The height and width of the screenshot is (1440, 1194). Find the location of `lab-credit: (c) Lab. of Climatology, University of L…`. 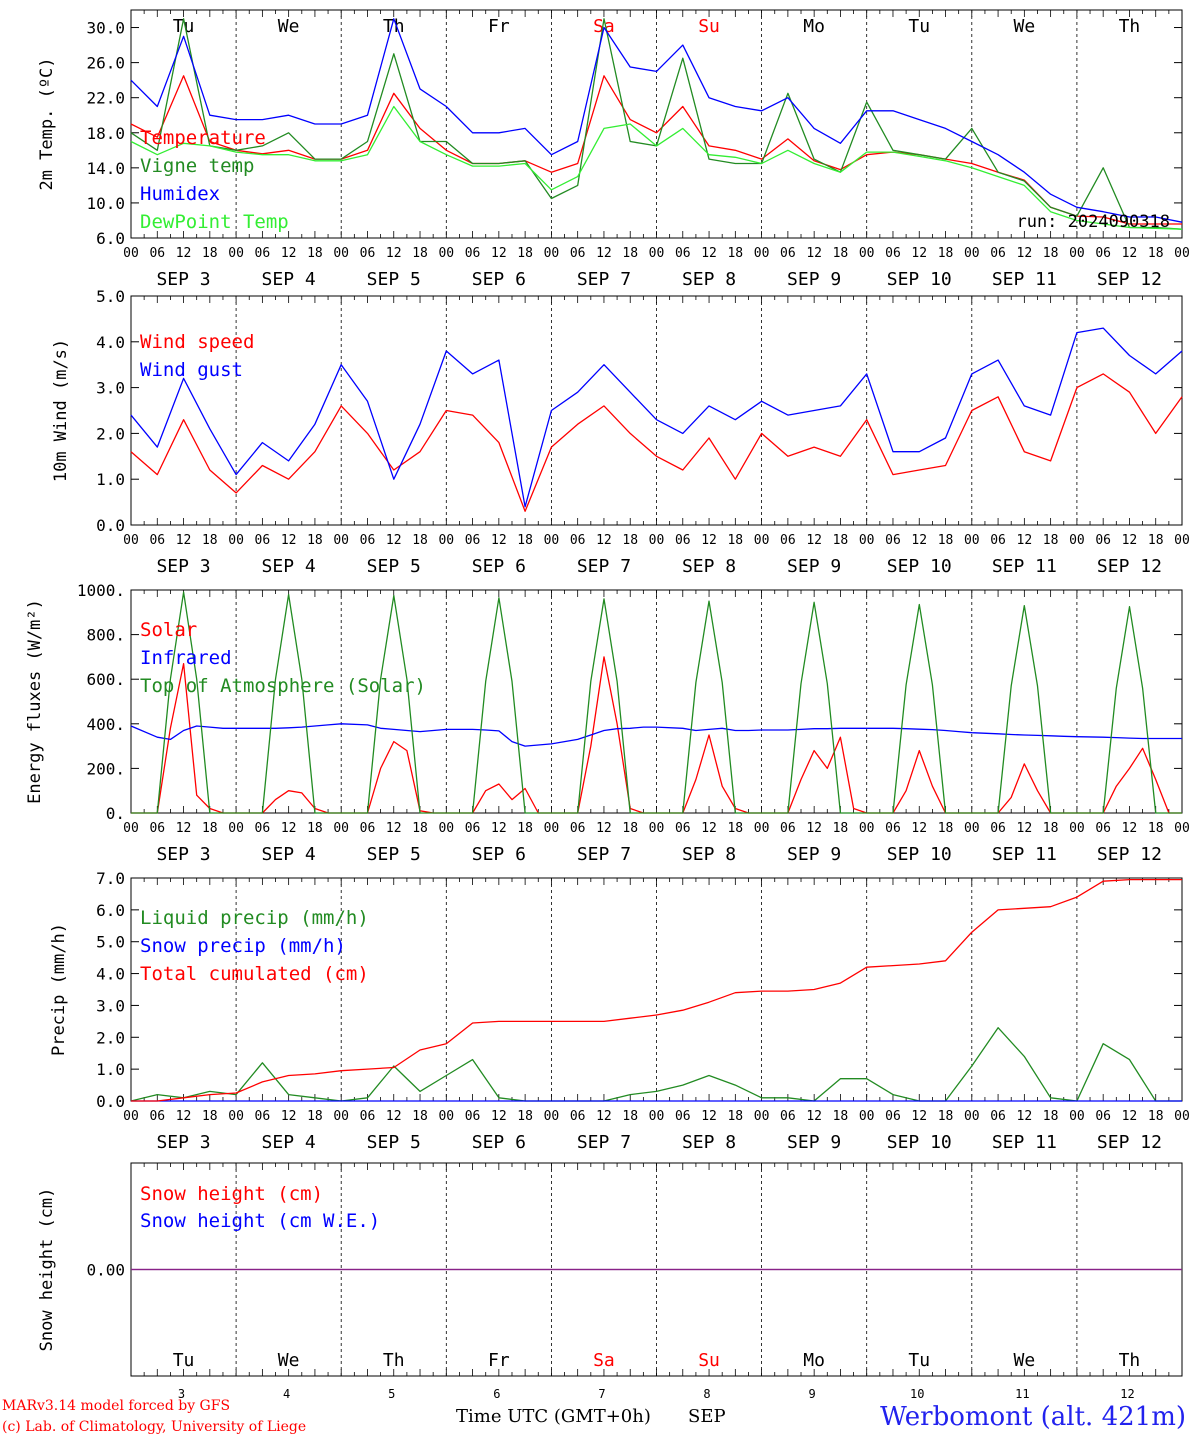

lab-credit: (c) Lab. of Climatology, University of L… is located at coordinates (154, 1427).